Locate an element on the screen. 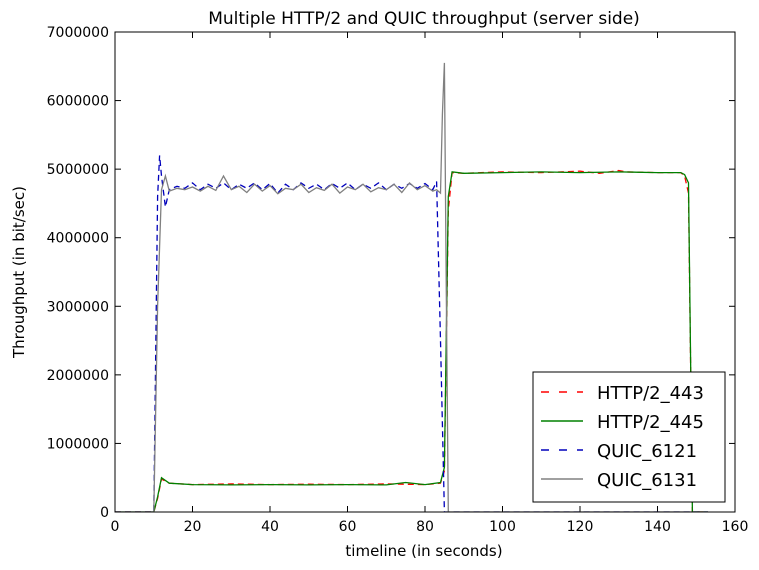  legend-box is located at coordinates (629, 437).